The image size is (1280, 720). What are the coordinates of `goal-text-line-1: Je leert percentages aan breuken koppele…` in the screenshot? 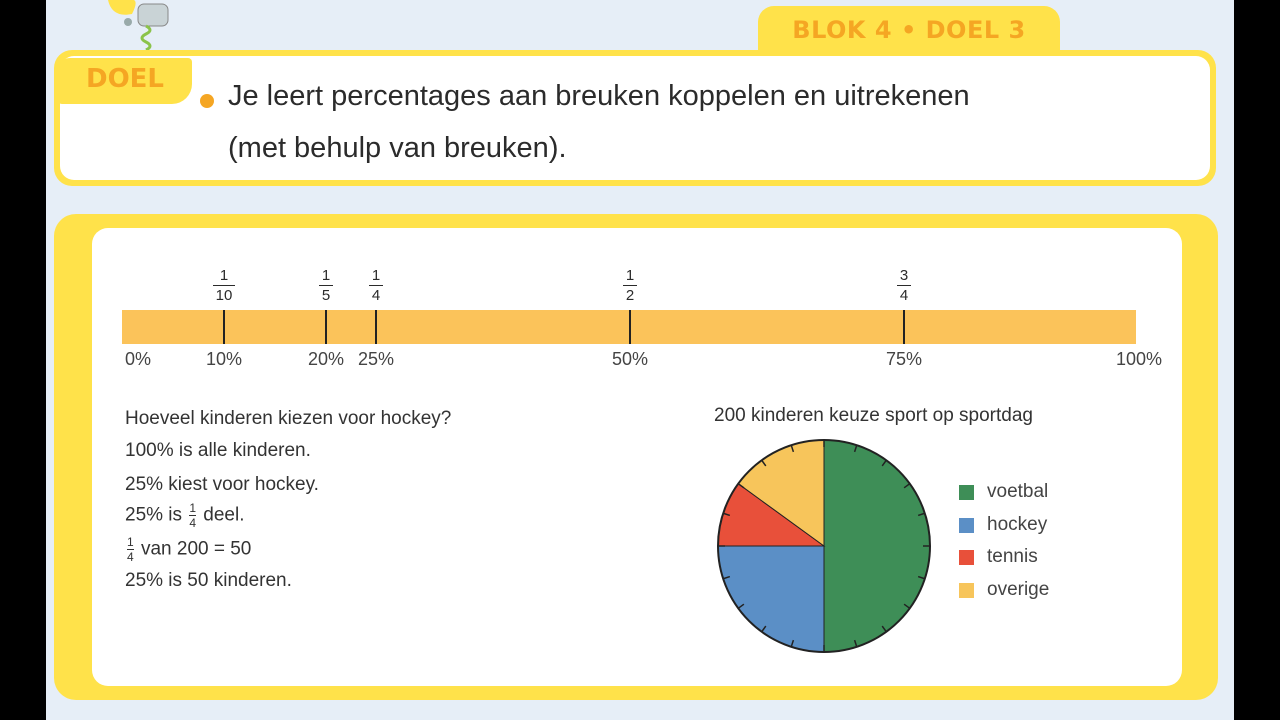 It's located at (599, 96).